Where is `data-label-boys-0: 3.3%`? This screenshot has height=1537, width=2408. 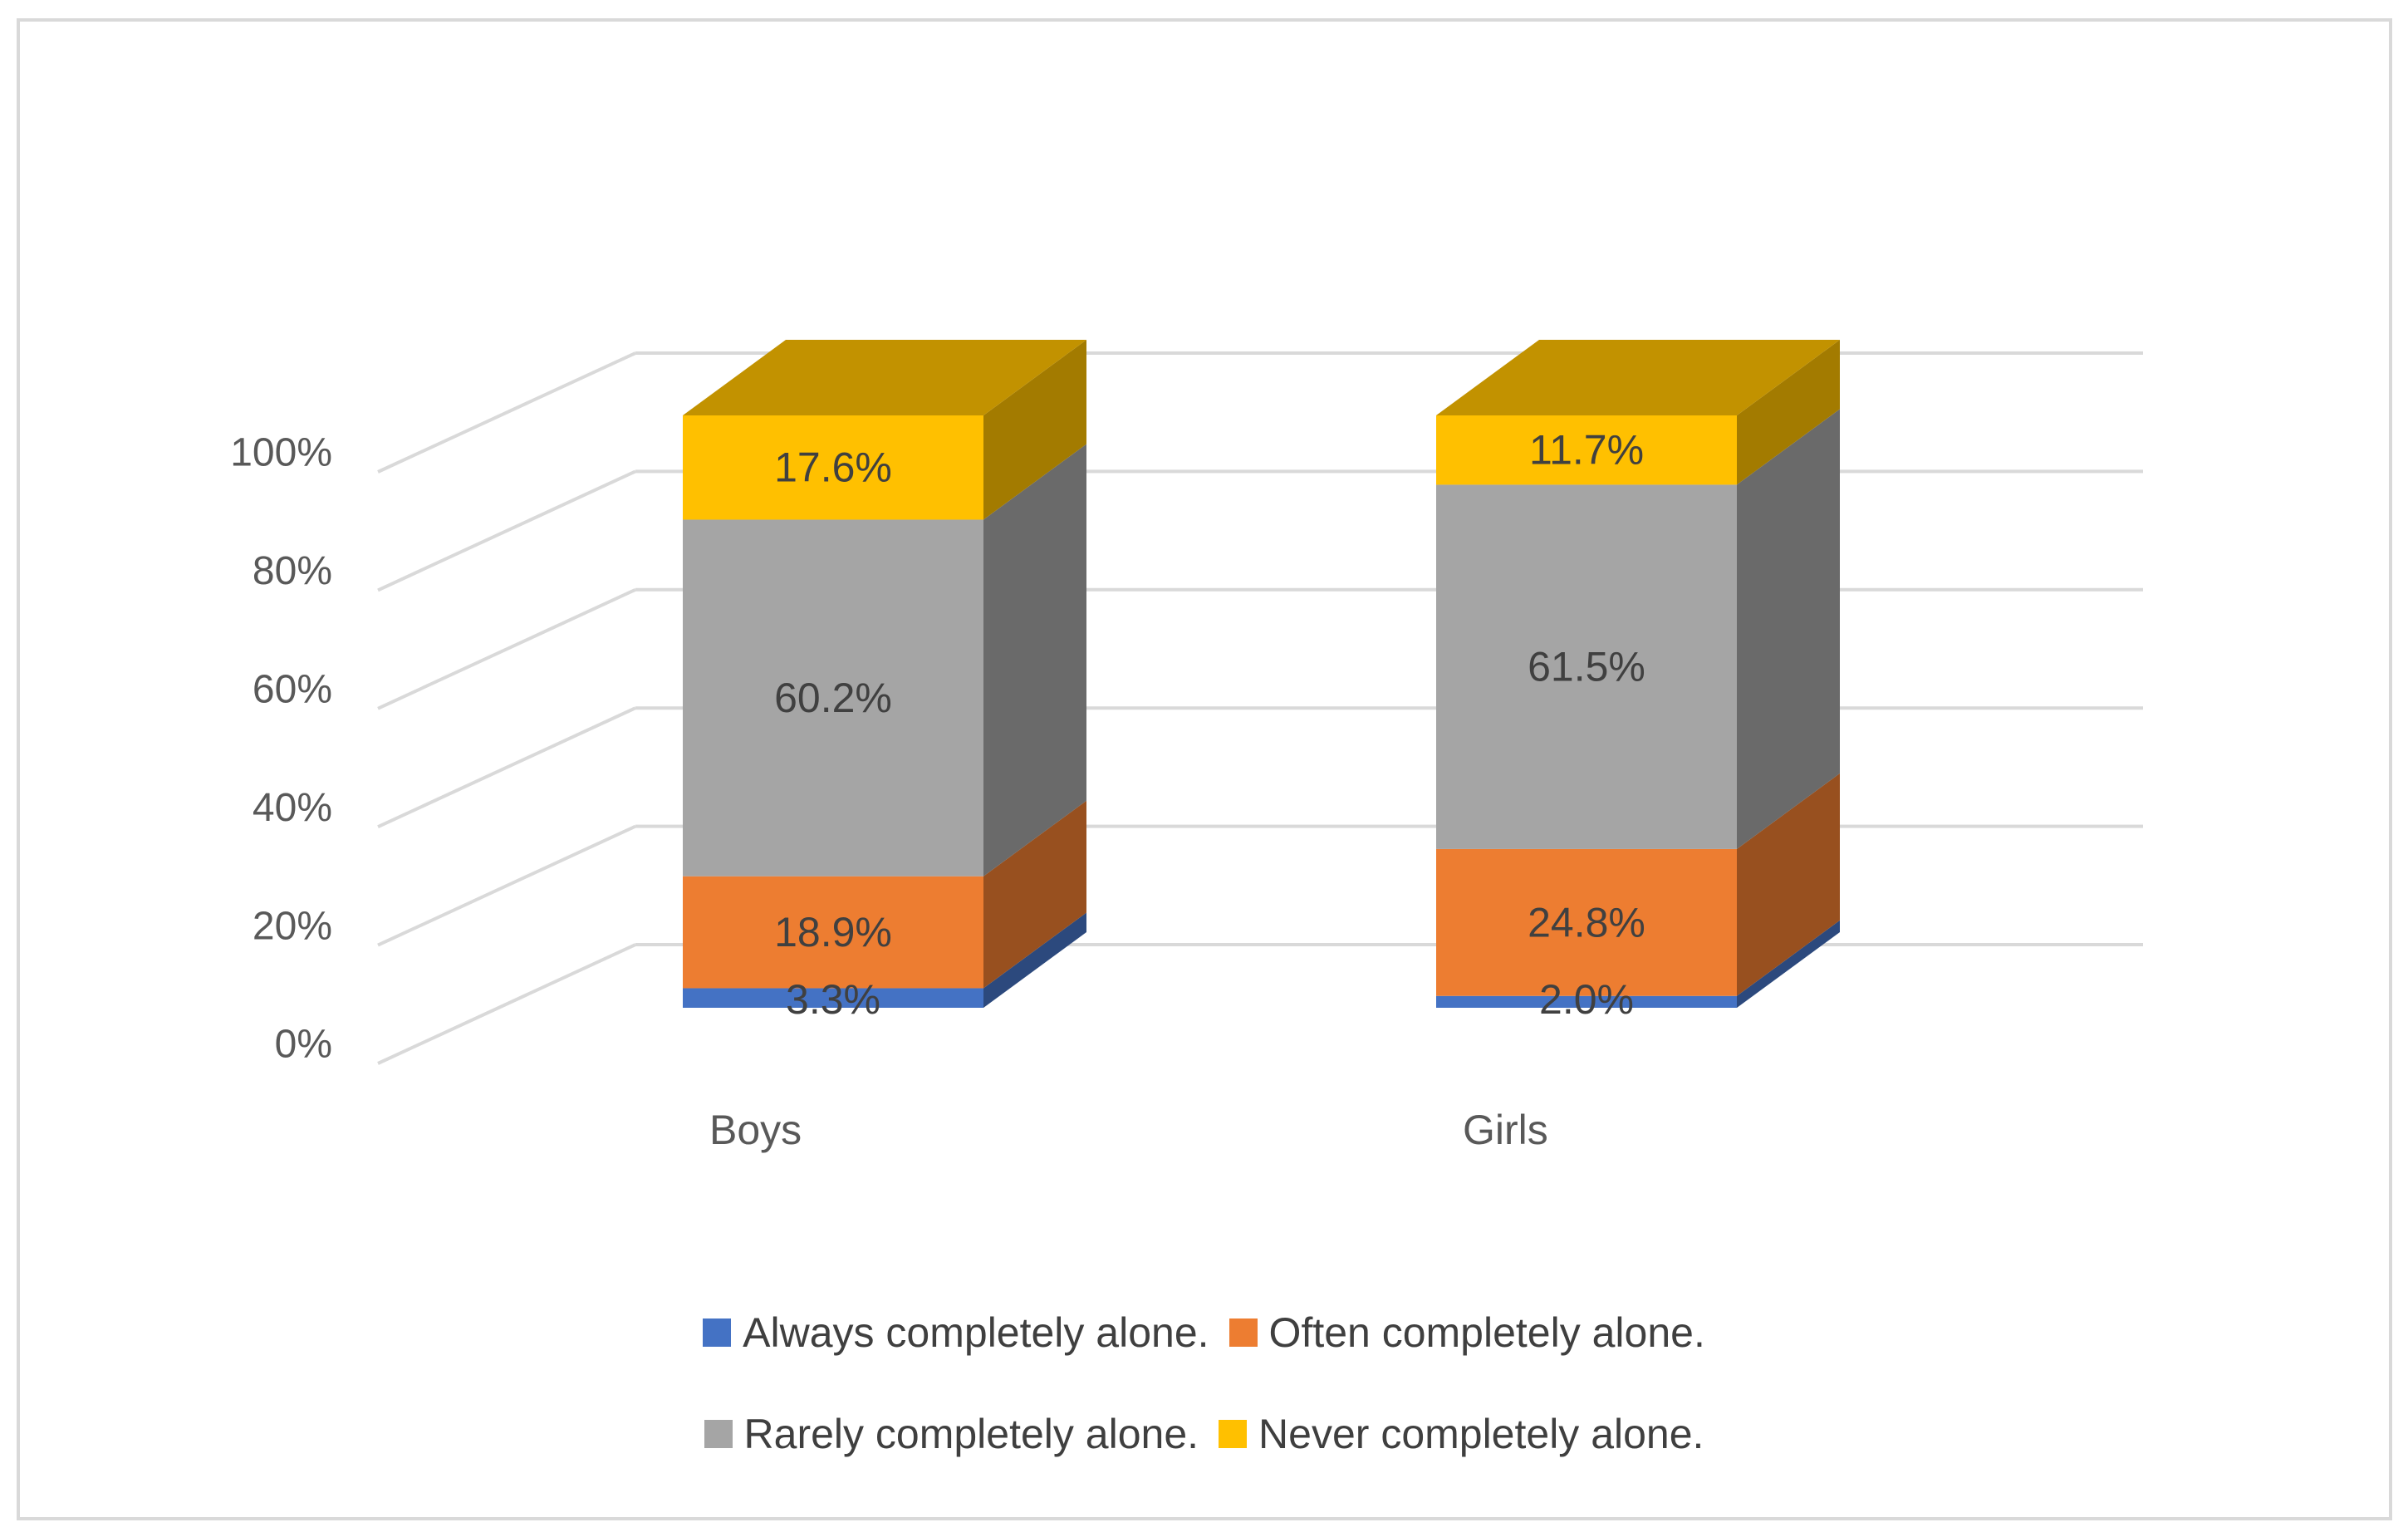
data-label-boys-0: 3.3% is located at coordinates (833, 1000).